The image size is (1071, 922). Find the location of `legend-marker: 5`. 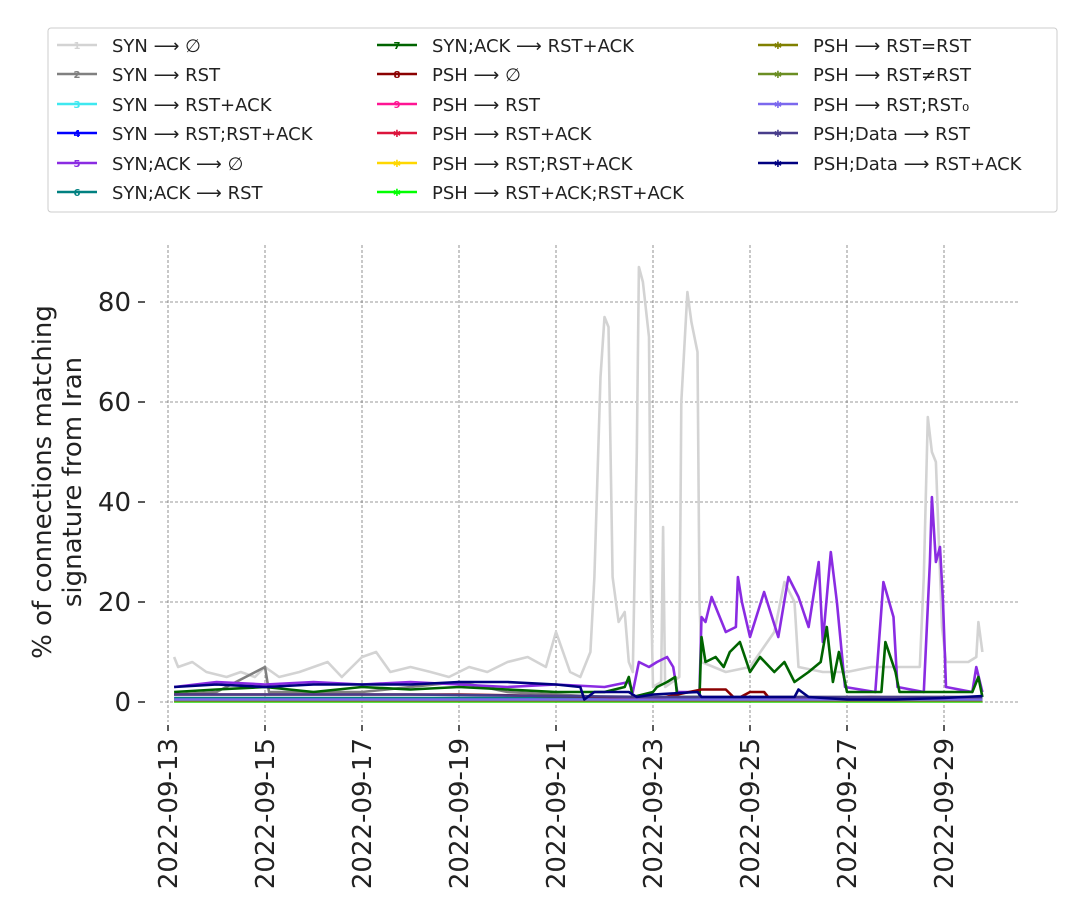

legend-marker: 5 is located at coordinates (77, 164).